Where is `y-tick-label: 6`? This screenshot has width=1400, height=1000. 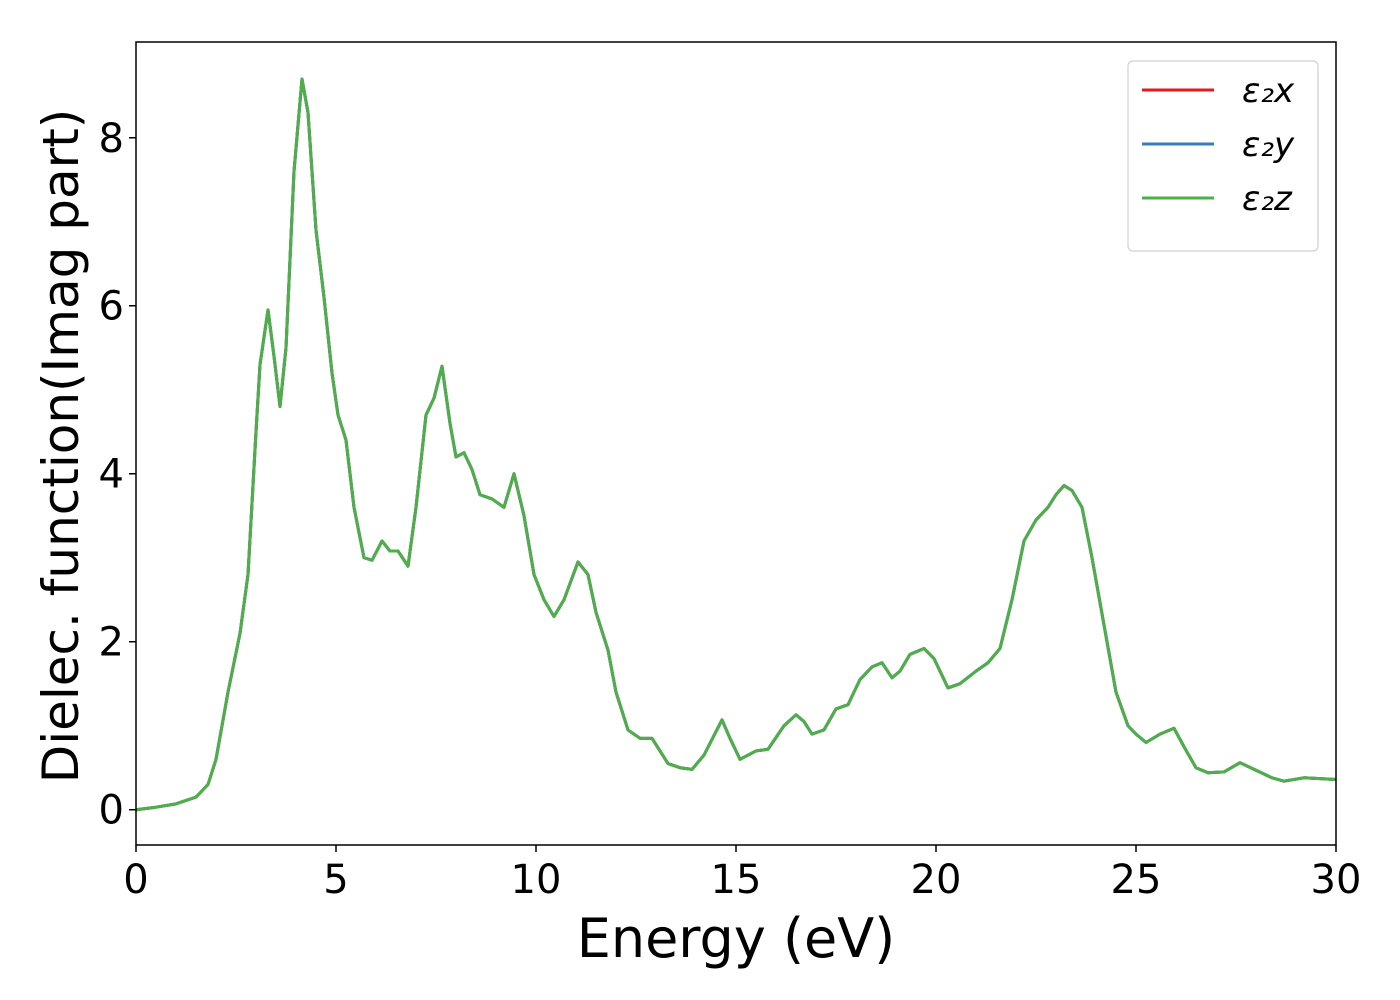
y-tick-label: 6 is located at coordinates (111, 307).